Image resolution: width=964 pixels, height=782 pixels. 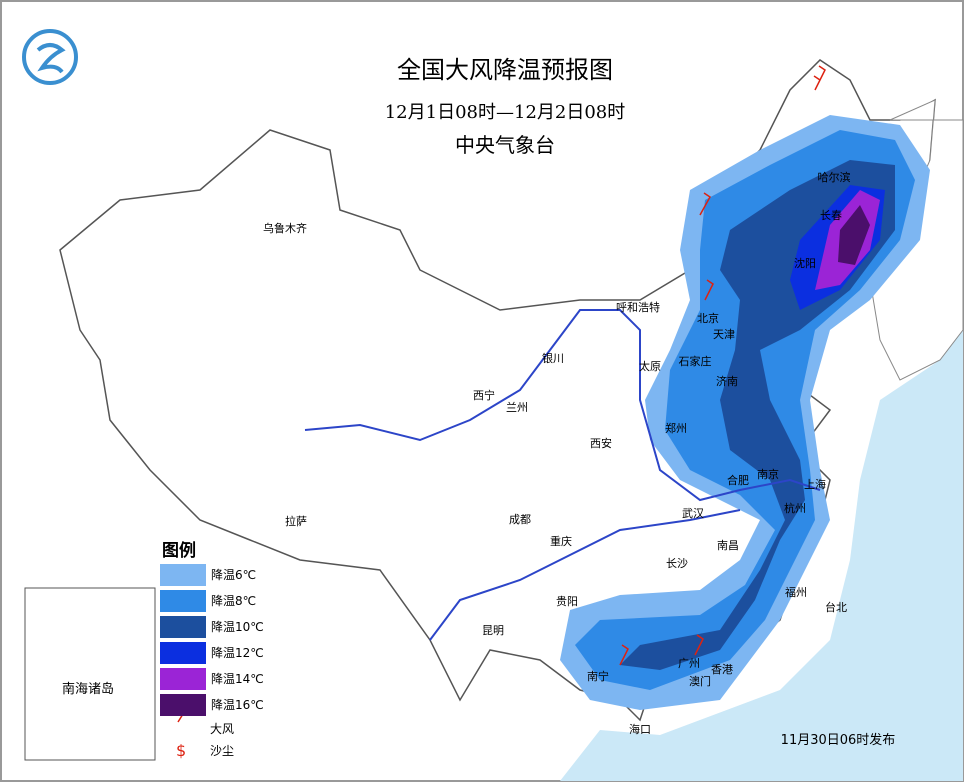 I want to click on city-label: 昆明, so click(x=493, y=630).